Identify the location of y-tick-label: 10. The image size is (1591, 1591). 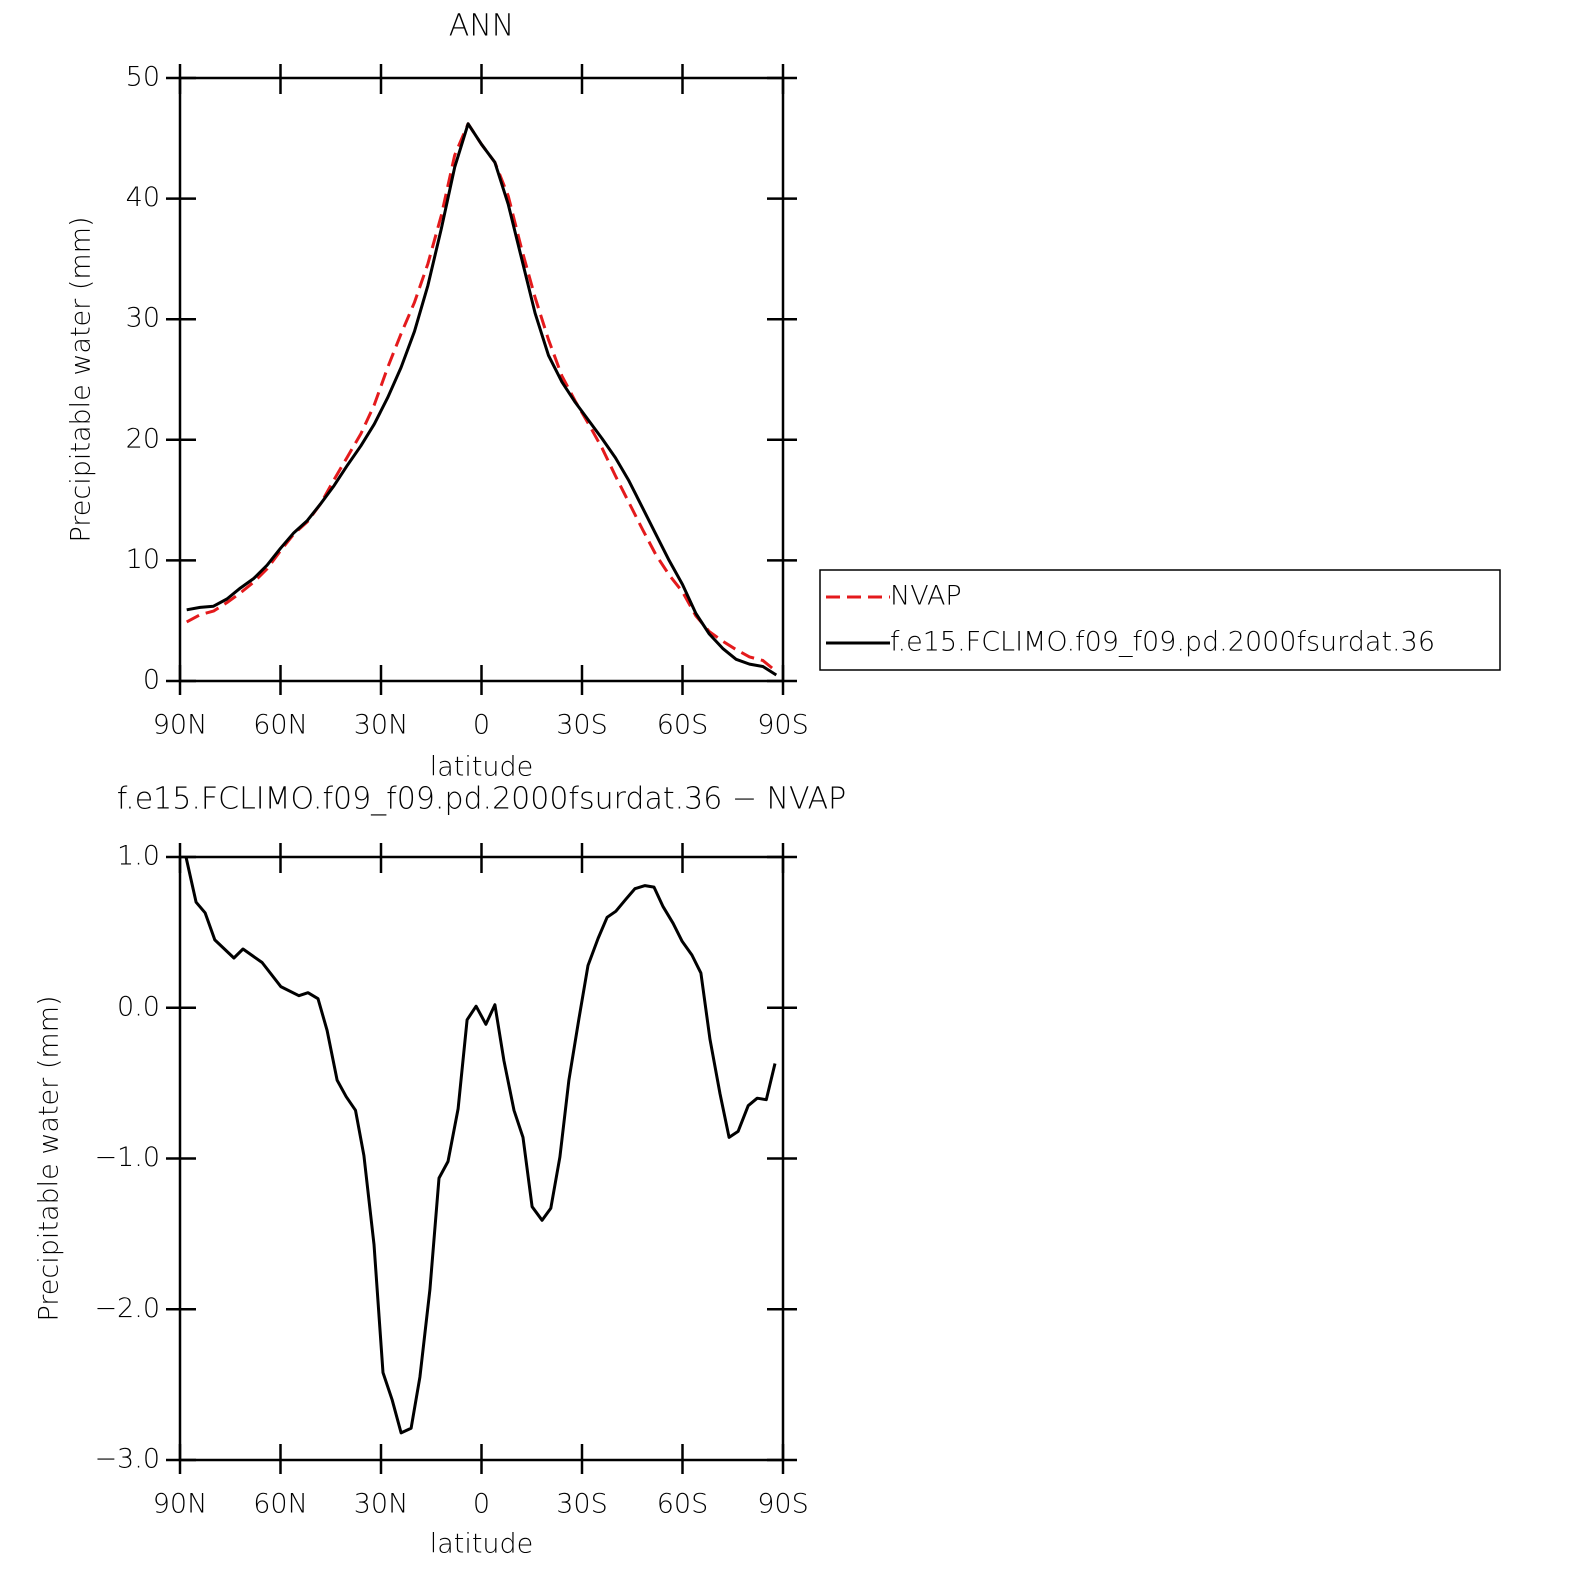
(143, 559).